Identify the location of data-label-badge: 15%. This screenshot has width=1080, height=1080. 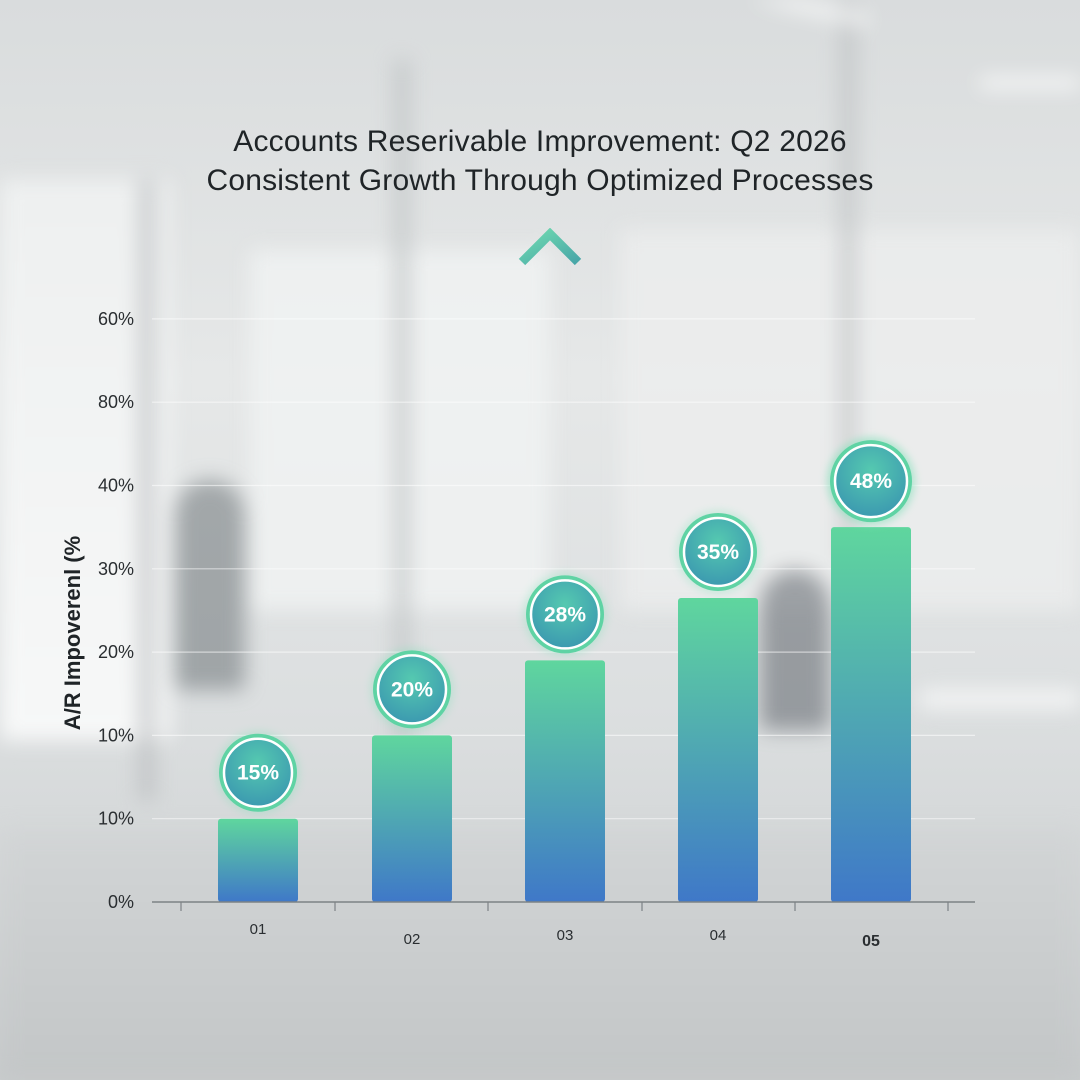
(258, 772).